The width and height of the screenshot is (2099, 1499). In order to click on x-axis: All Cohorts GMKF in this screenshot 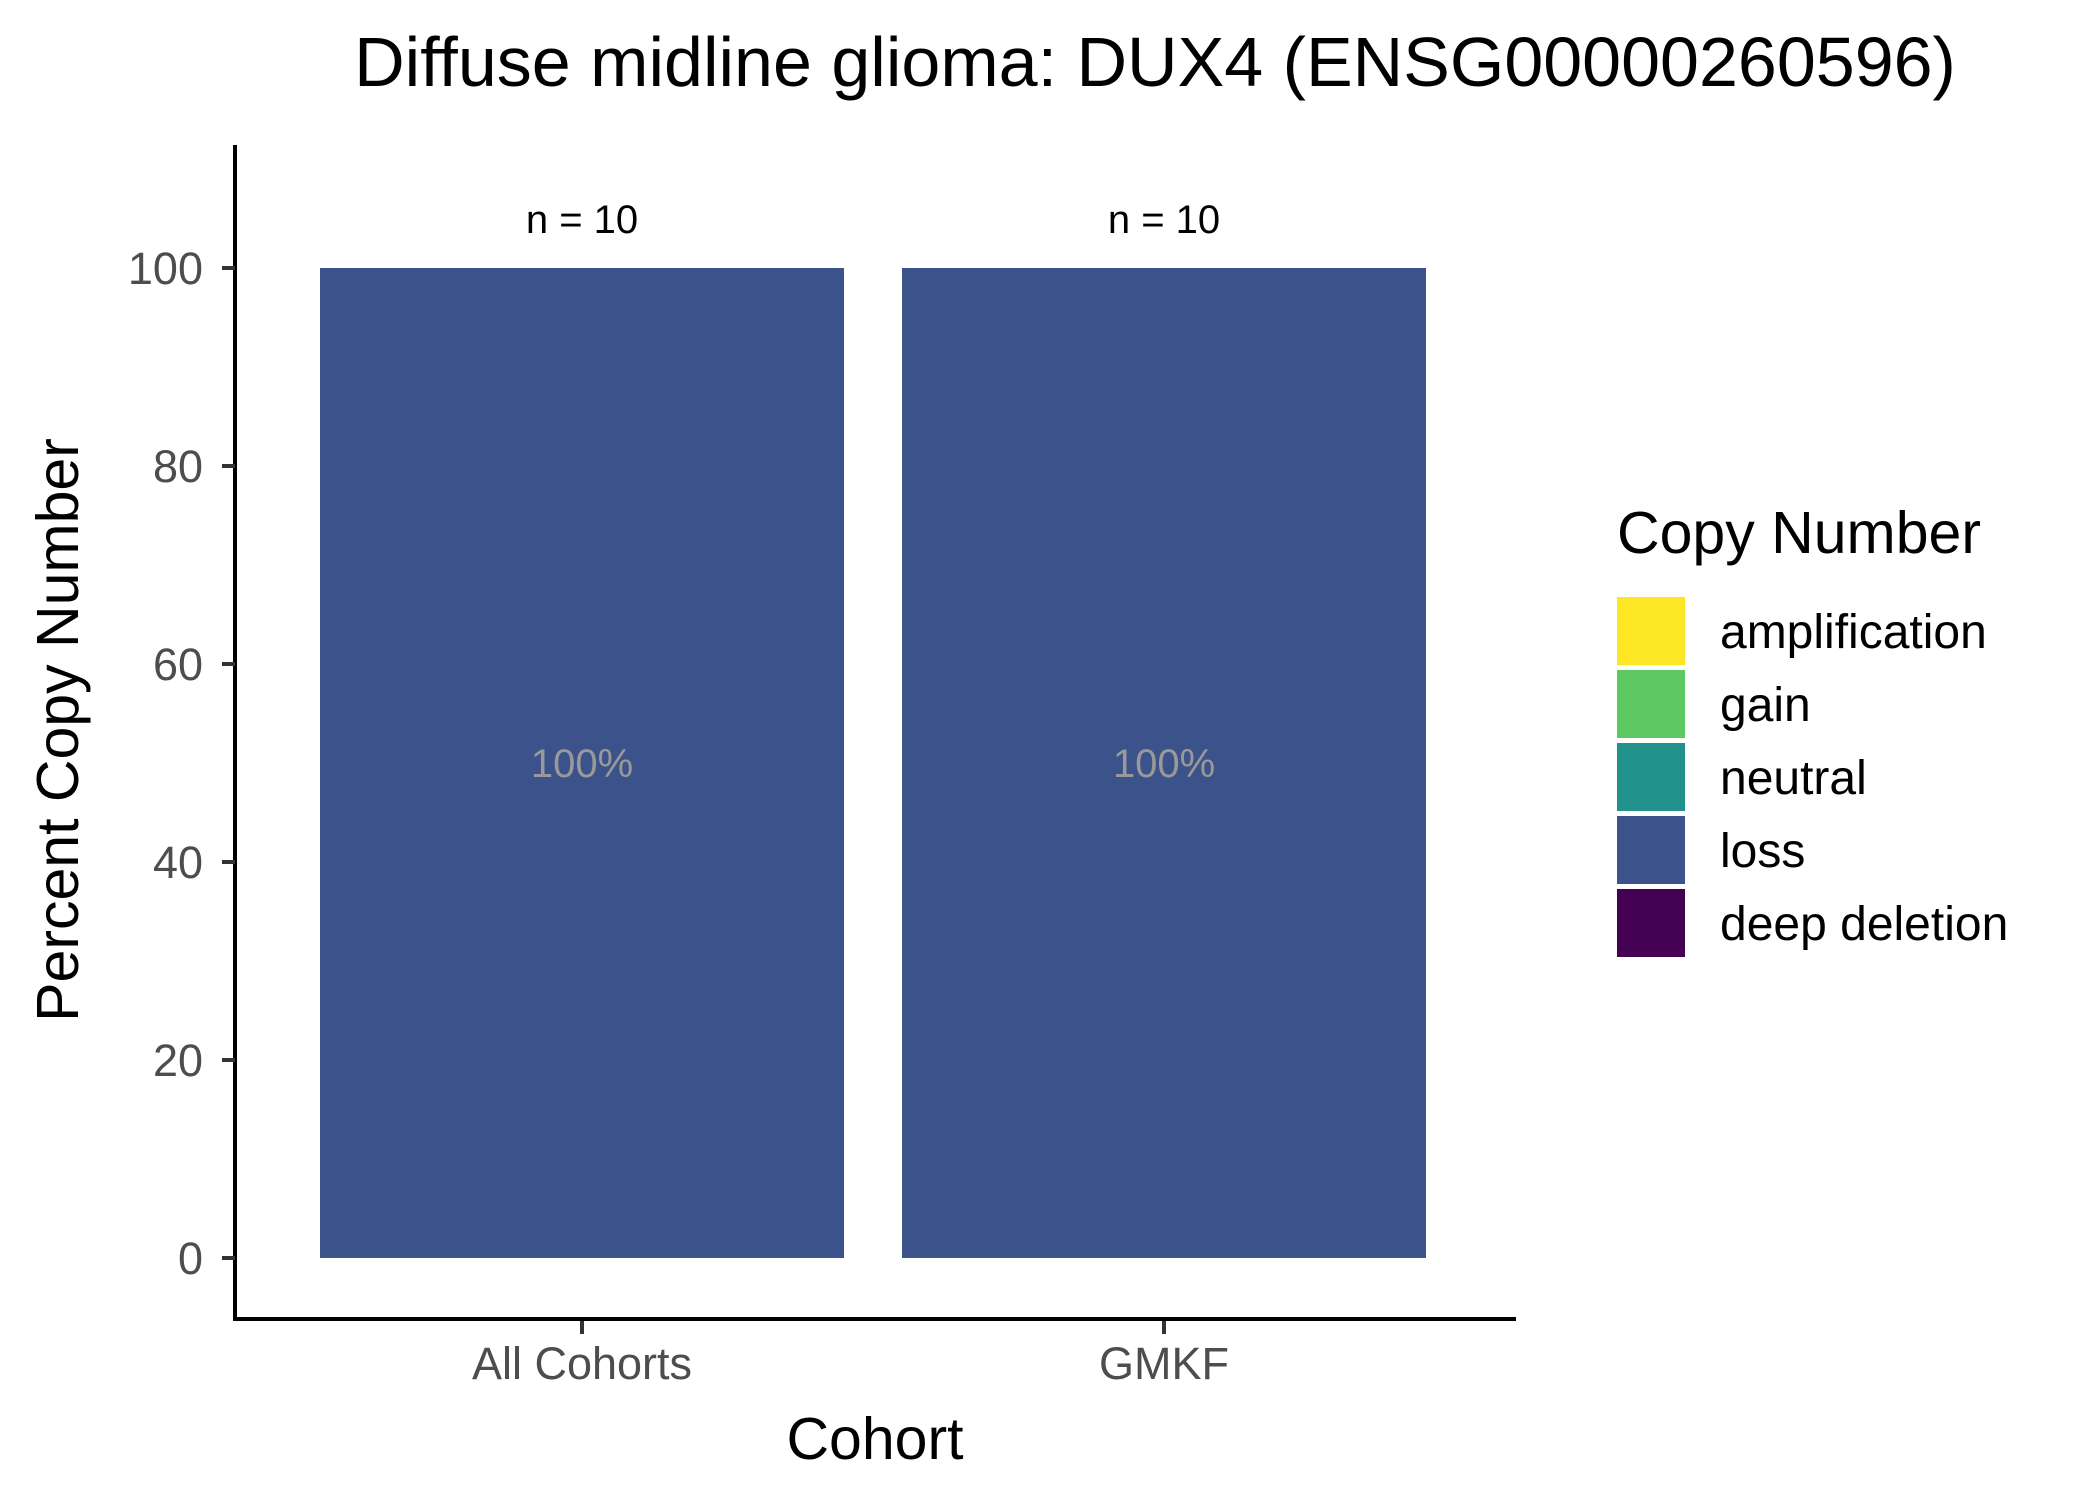, I will do `click(874, 1353)`.